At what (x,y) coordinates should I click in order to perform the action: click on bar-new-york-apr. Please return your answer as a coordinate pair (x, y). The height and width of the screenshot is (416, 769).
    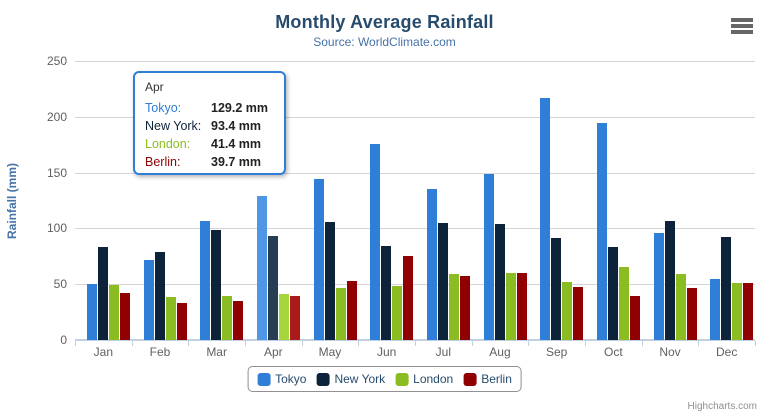
    Looking at the image, I should click on (273, 287).